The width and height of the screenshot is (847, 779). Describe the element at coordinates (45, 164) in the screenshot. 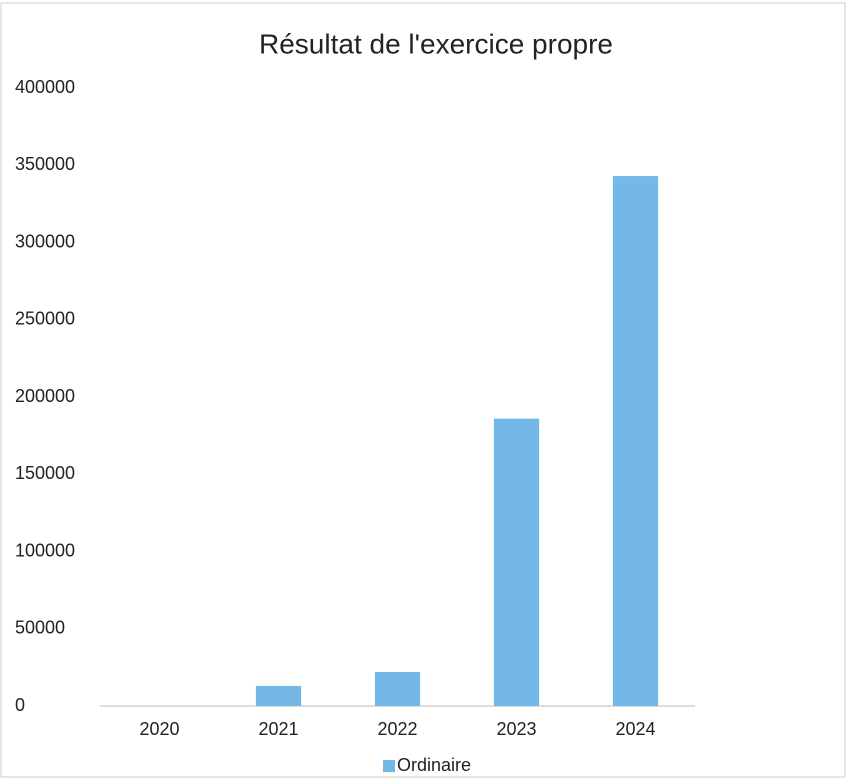

I see `y-tick-label: 350000` at that location.